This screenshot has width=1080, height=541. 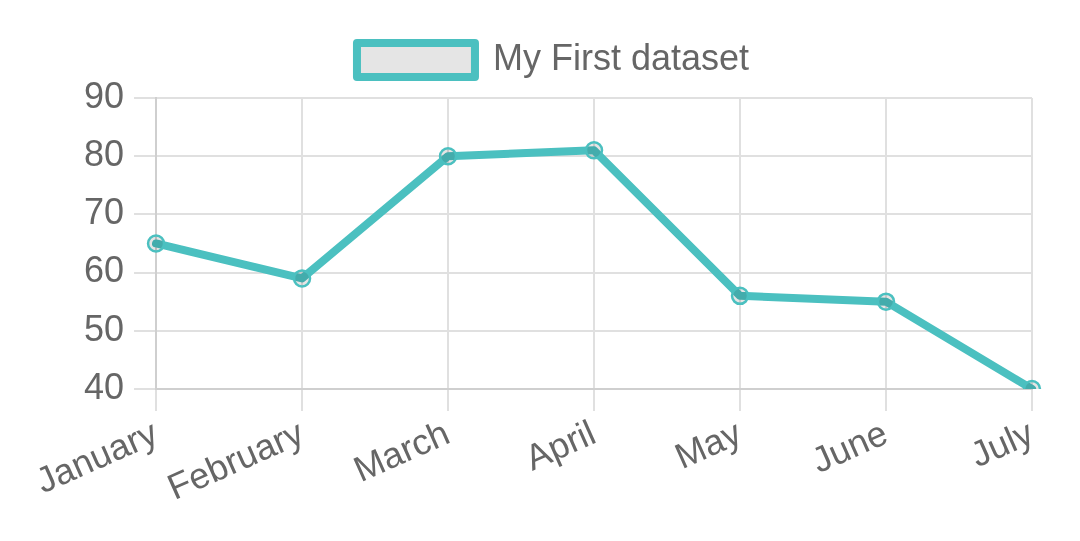 What do you see at coordinates (104, 212) in the screenshot?
I see `y-tick-label: 70` at bounding box center [104, 212].